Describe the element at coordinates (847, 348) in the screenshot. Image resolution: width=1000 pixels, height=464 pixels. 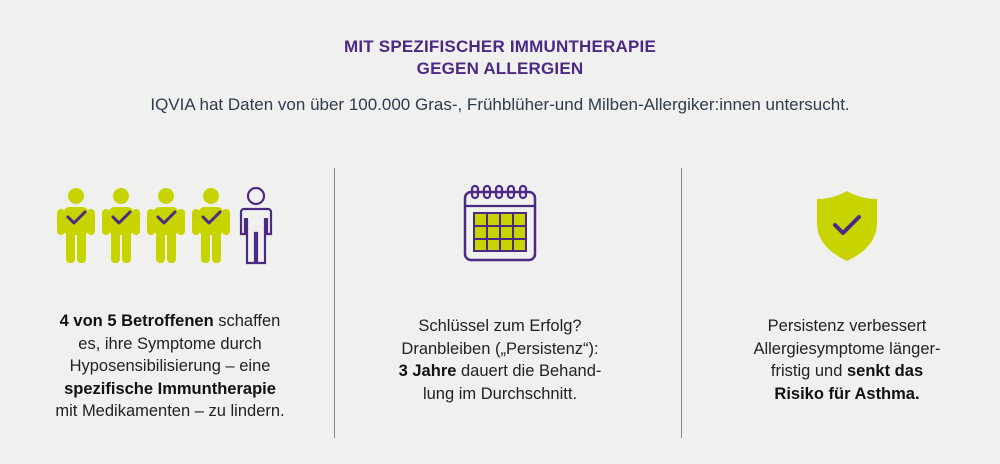
I see `stat-text-line: Allergiesymptome länger-` at that location.